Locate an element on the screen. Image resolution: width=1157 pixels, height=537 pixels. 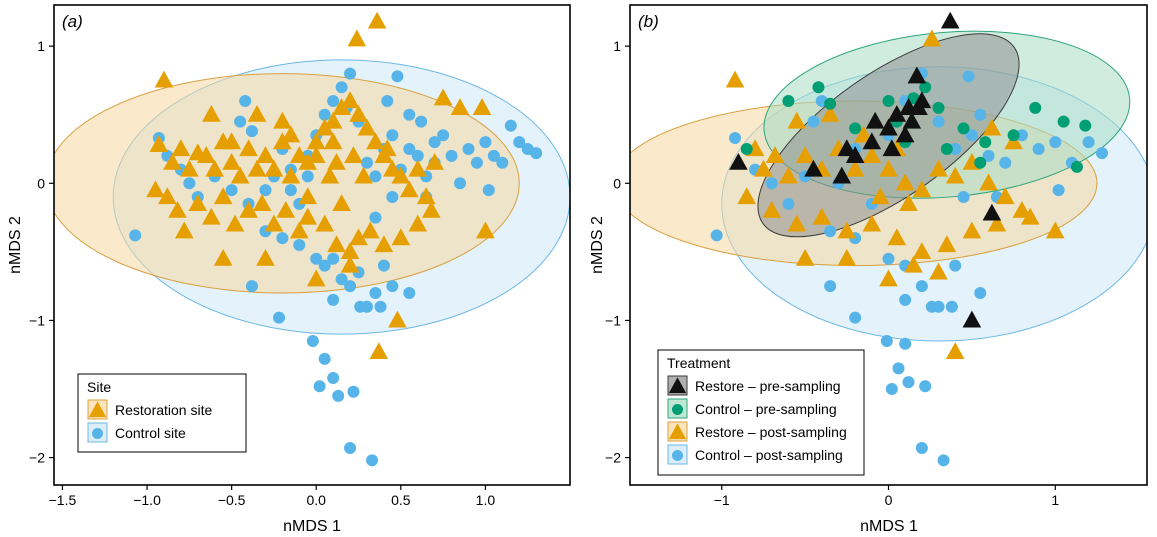
x-tick-label: −1.0 is located at coordinates (147, 500).